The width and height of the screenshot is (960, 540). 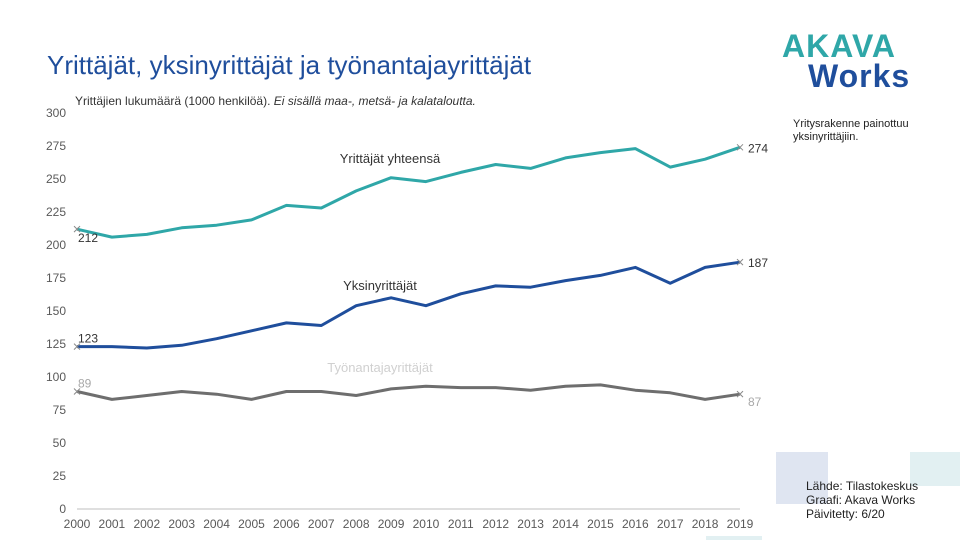 What do you see at coordinates (56, 146) in the screenshot?
I see `y-tick-label: 275` at bounding box center [56, 146].